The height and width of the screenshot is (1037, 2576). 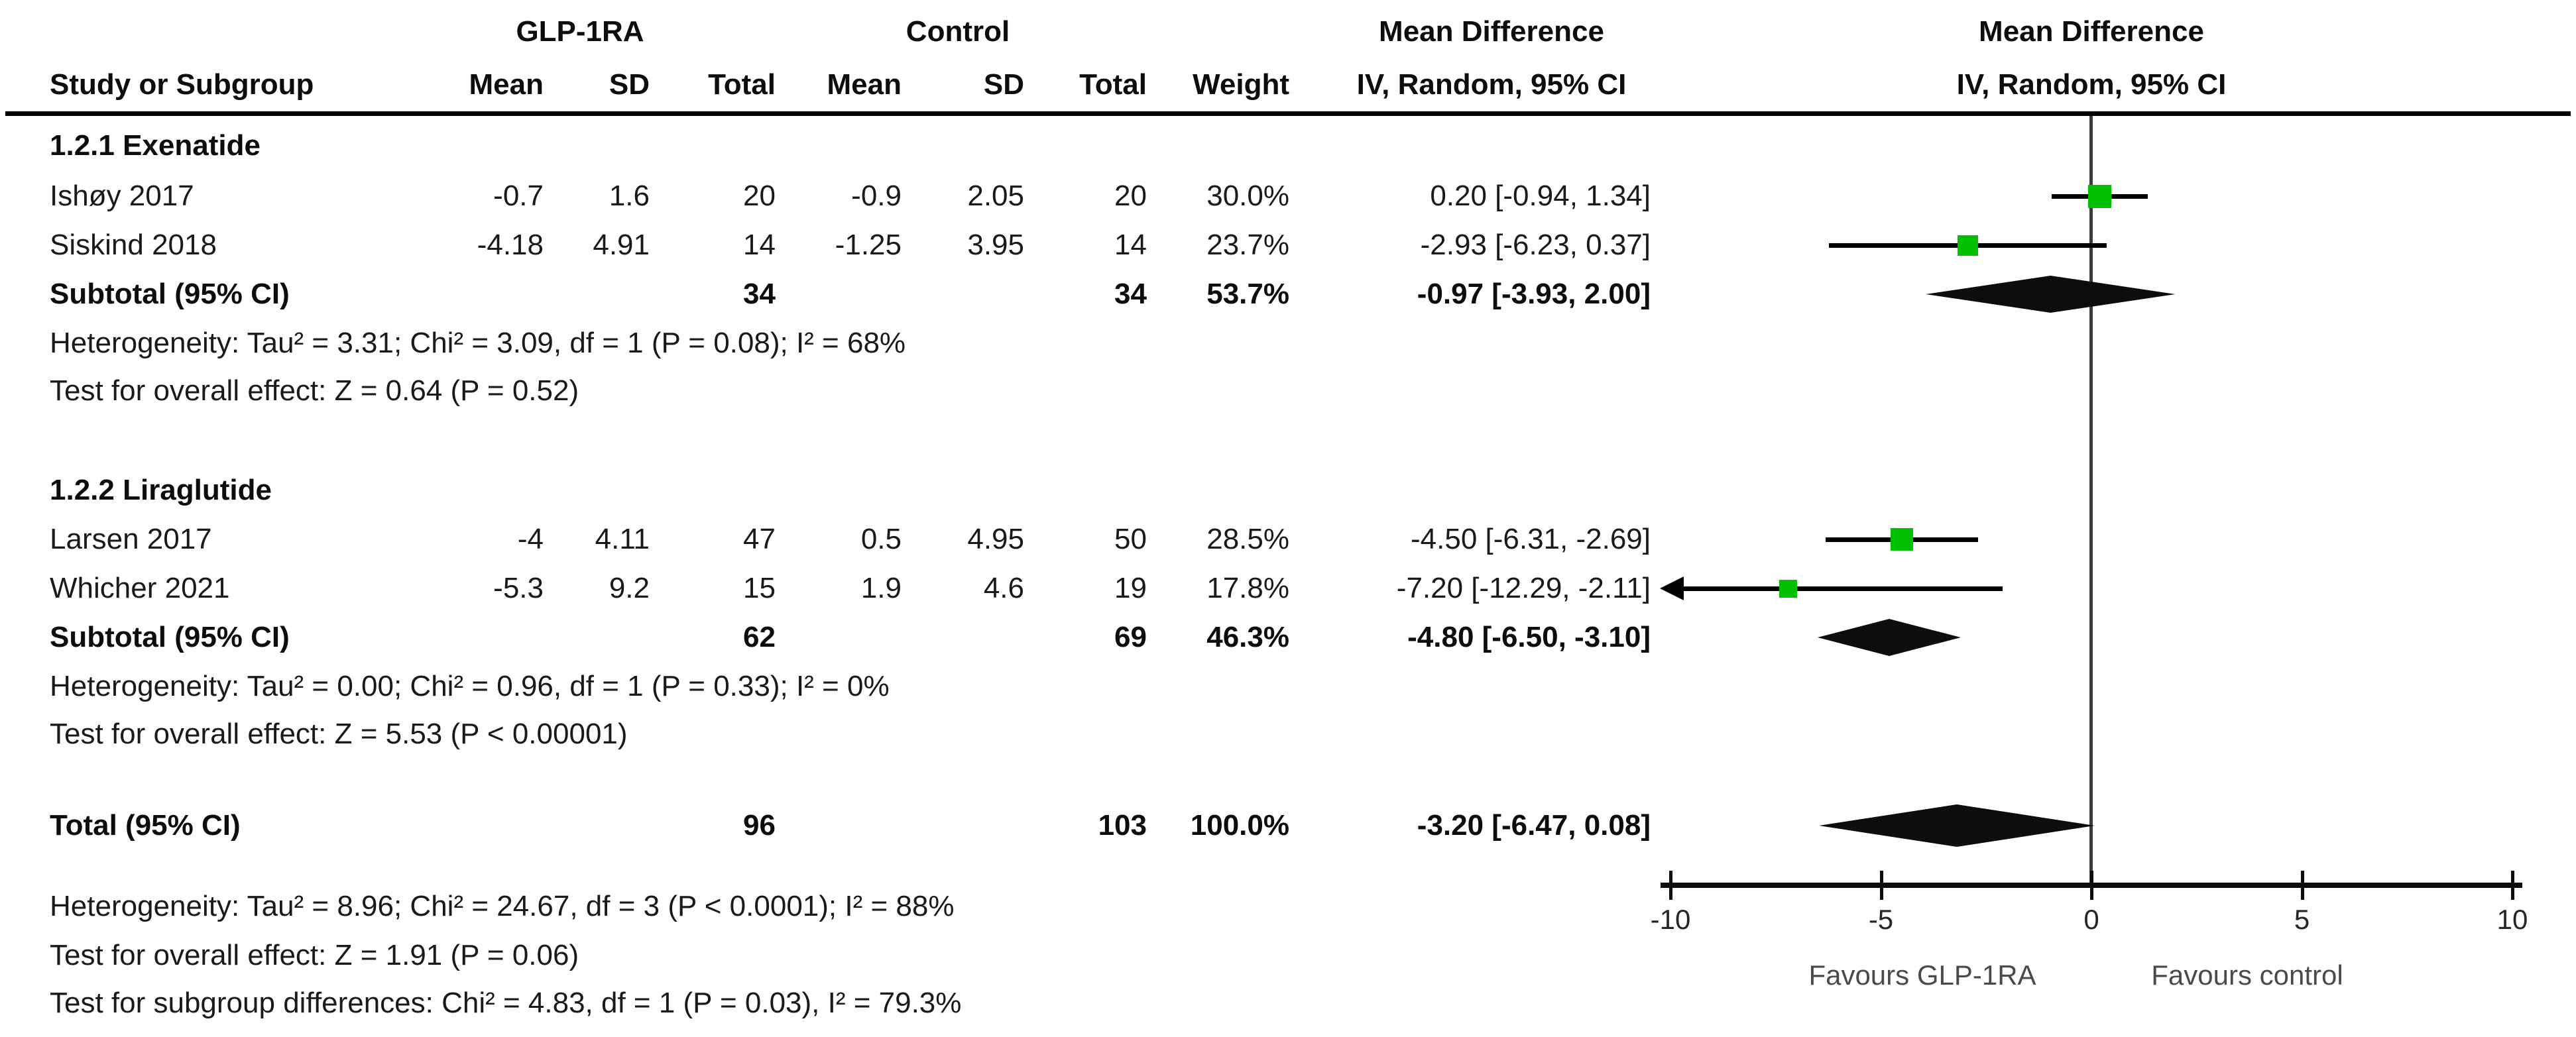 I want to click on col-header-weight: Weight, so click(x=1241, y=84).